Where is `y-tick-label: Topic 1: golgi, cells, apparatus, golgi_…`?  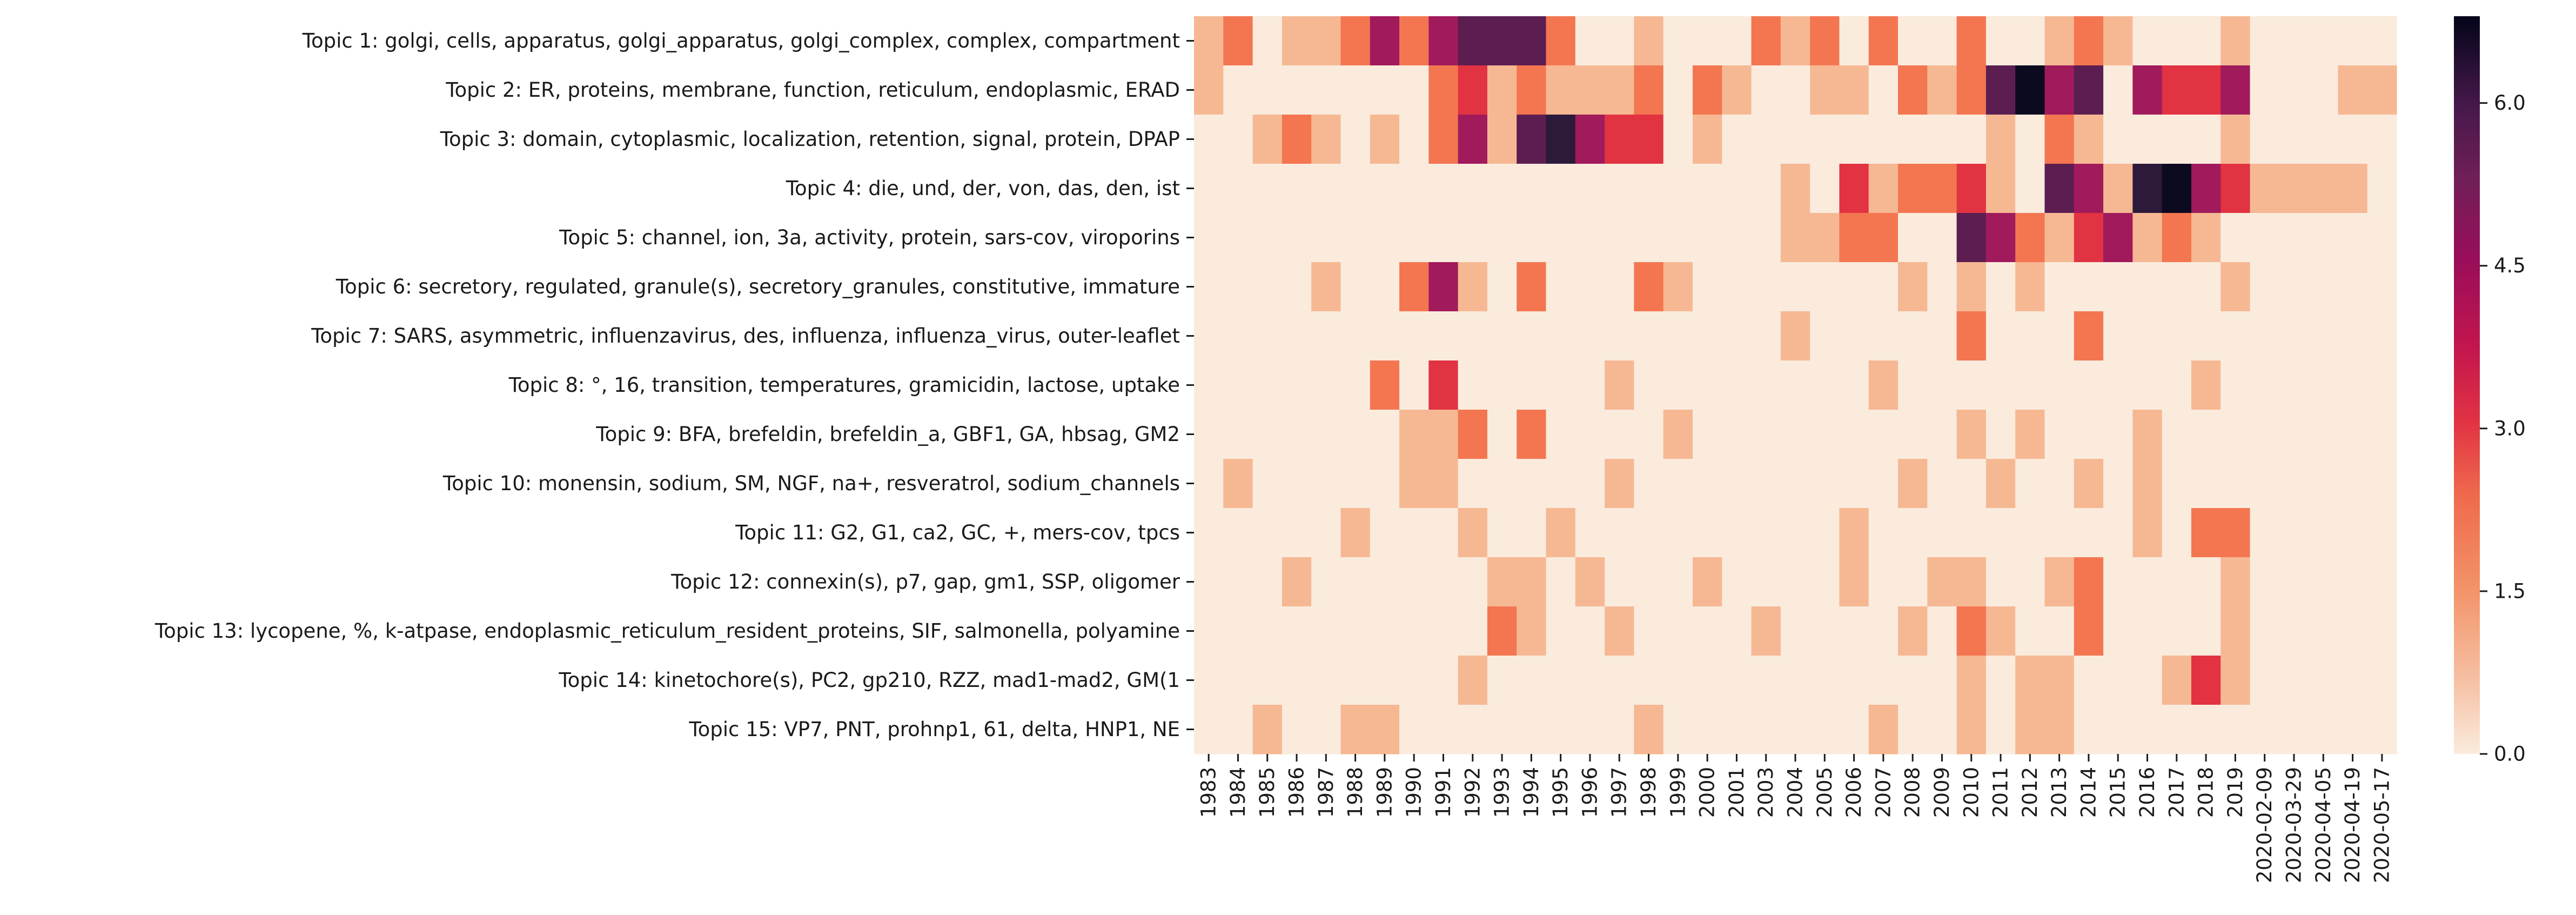
y-tick-label: Topic 1: golgi, cells, apparatus, golgi_… is located at coordinates (741, 40).